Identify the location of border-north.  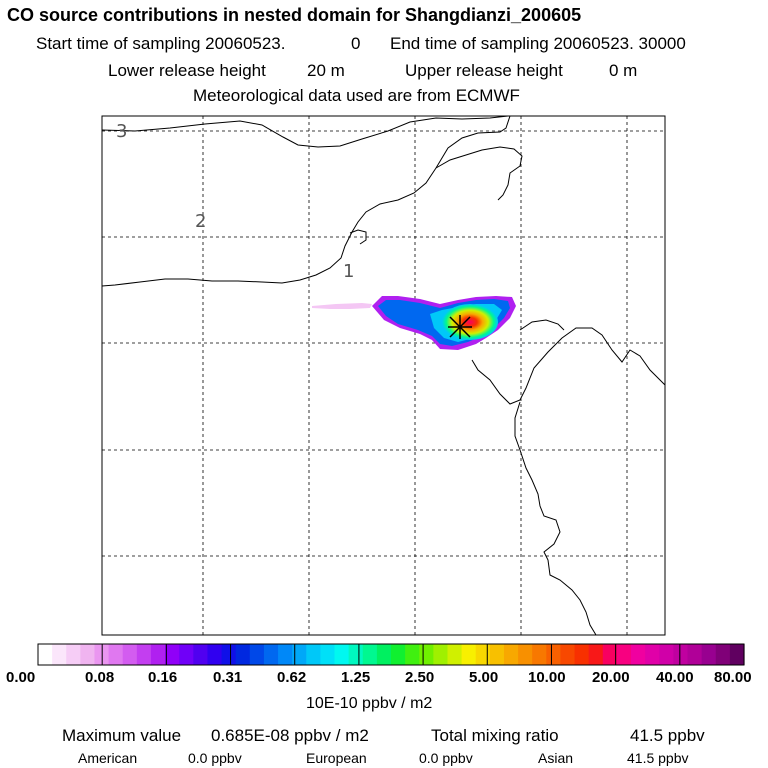
(305, 132).